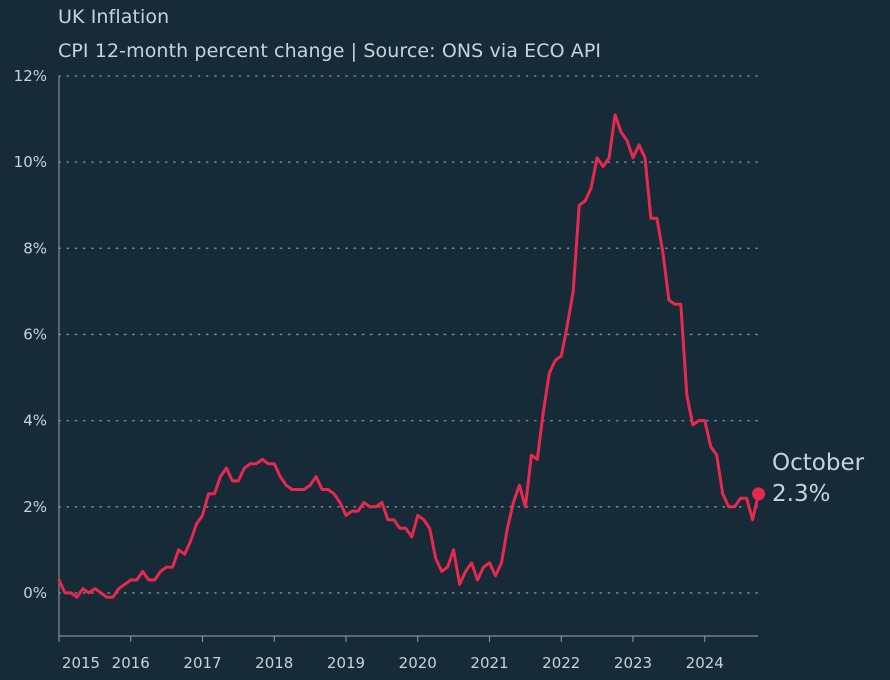 The width and height of the screenshot is (890, 680). What do you see at coordinates (346, 663) in the screenshot?
I see `x-tick-label: 2019` at bounding box center [346, 663].